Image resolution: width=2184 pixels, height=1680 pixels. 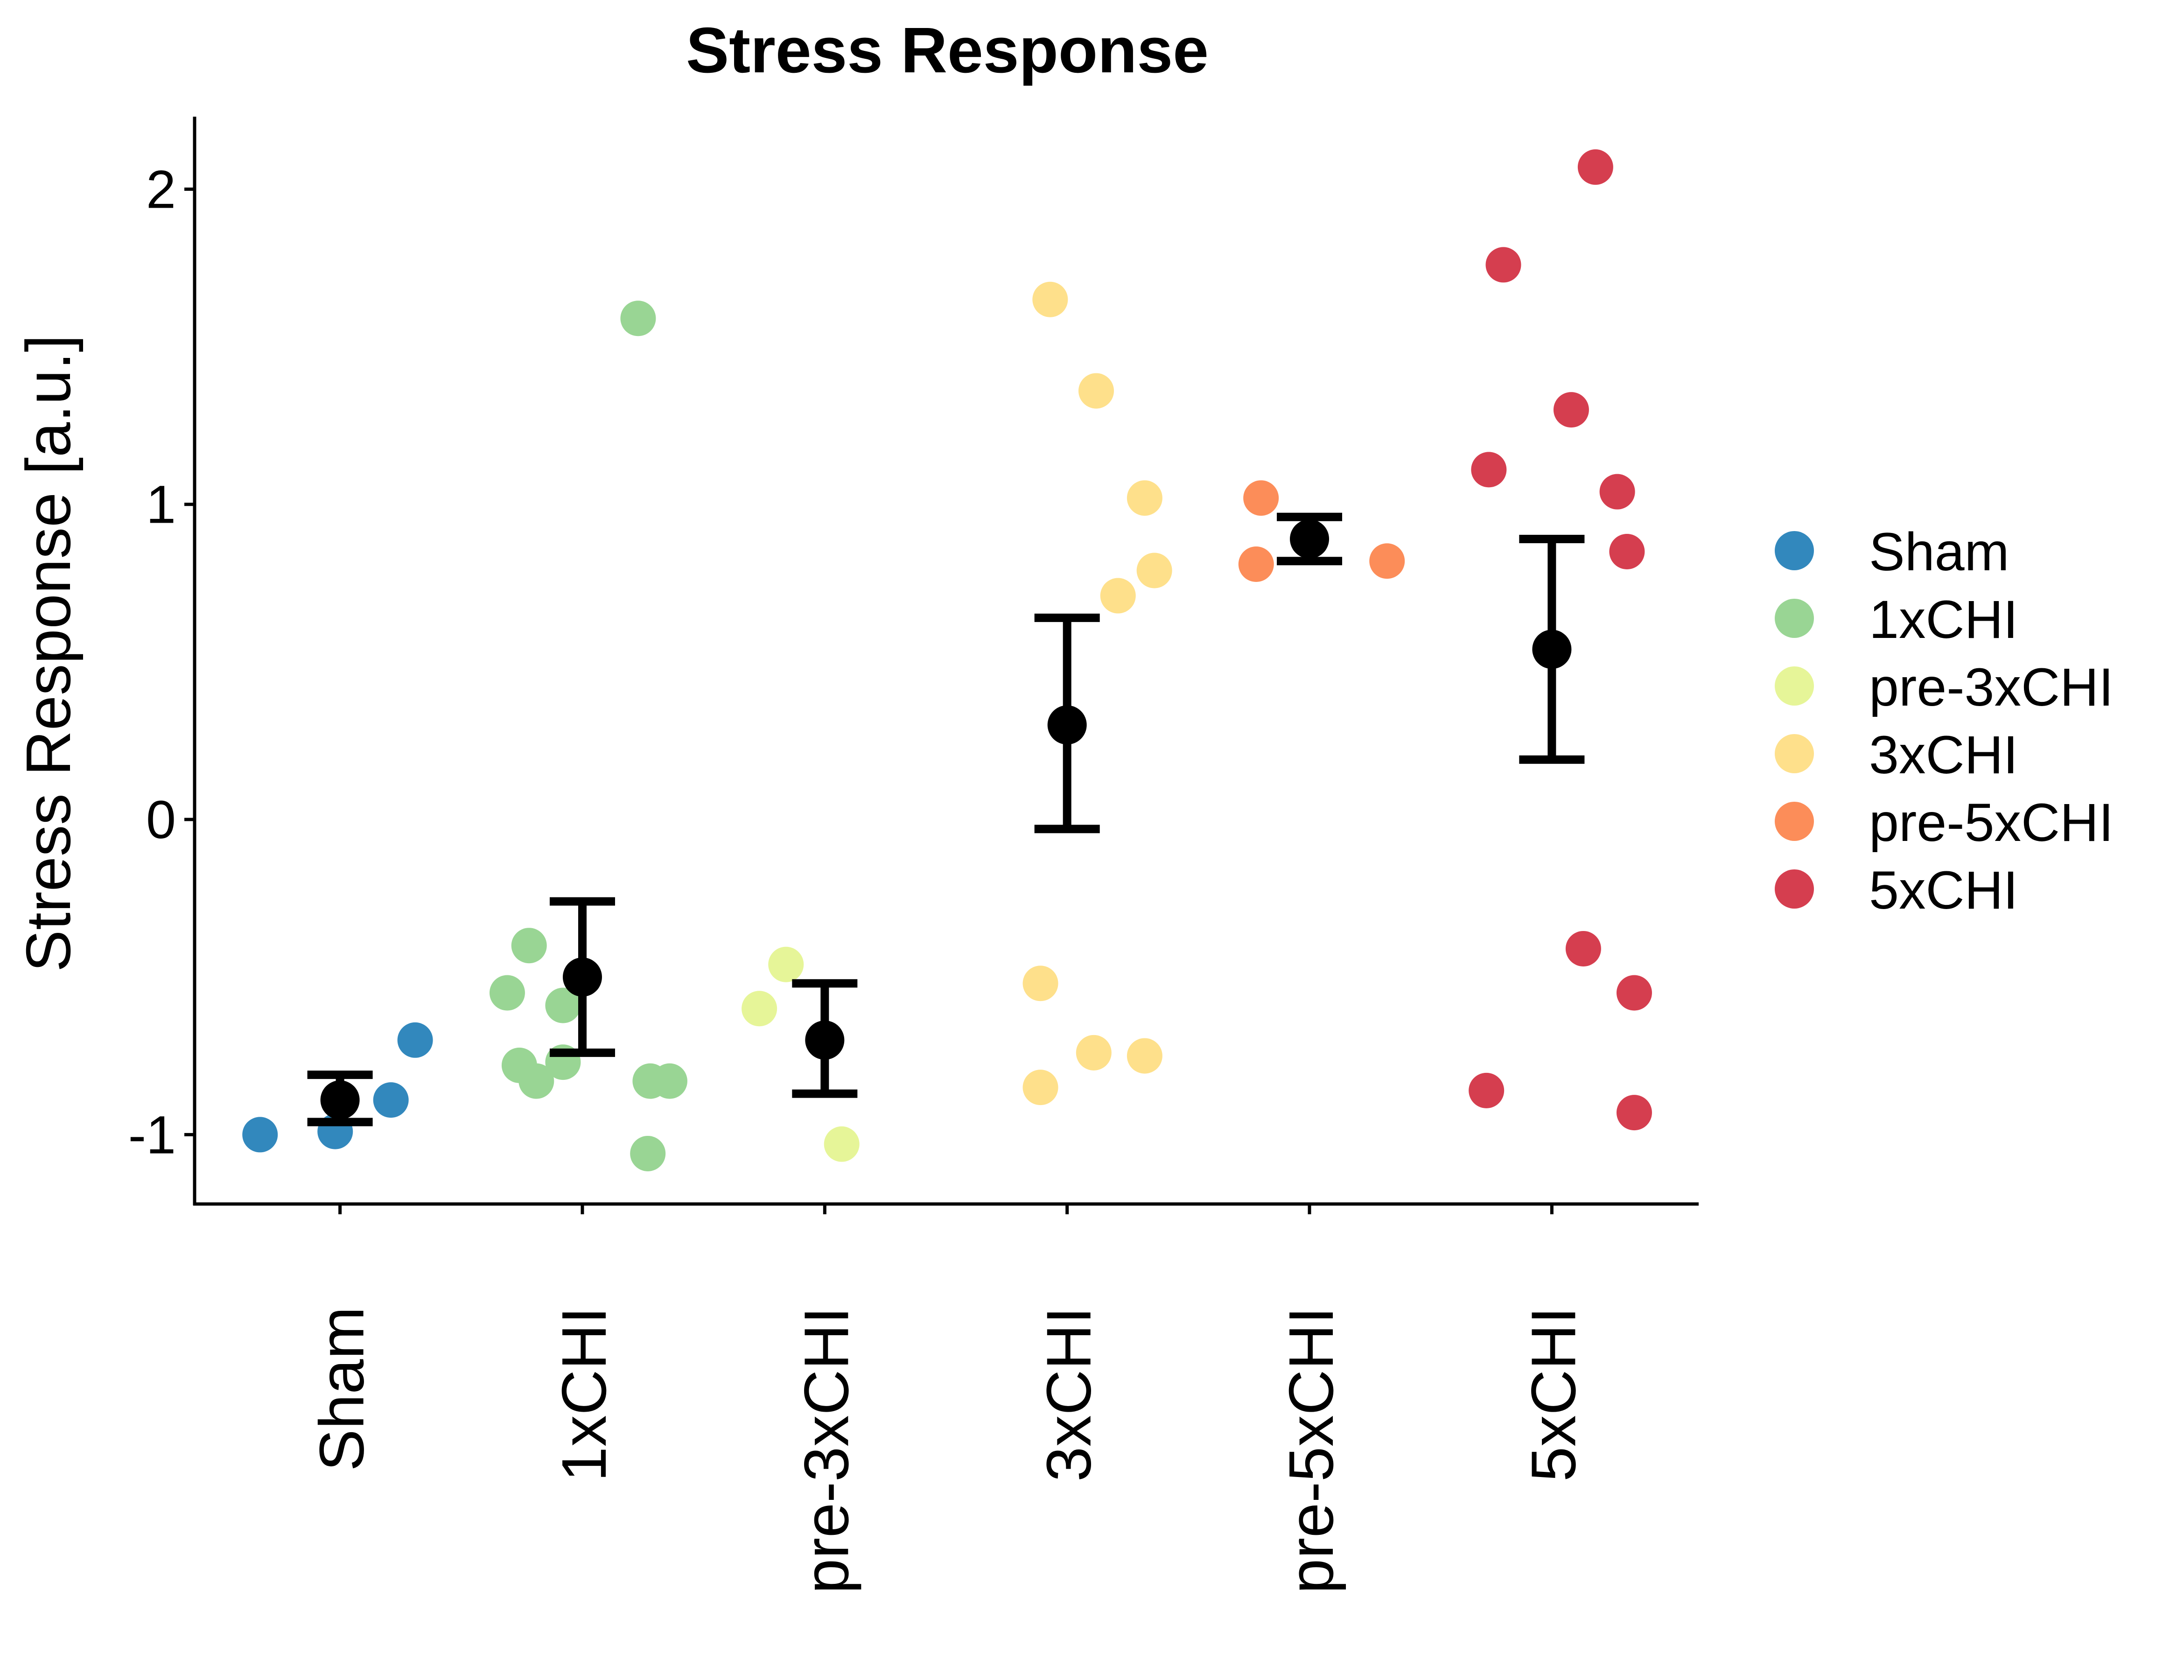 I want to click on y-ticks: -1 0 1 2, so click(x=161, y=662).